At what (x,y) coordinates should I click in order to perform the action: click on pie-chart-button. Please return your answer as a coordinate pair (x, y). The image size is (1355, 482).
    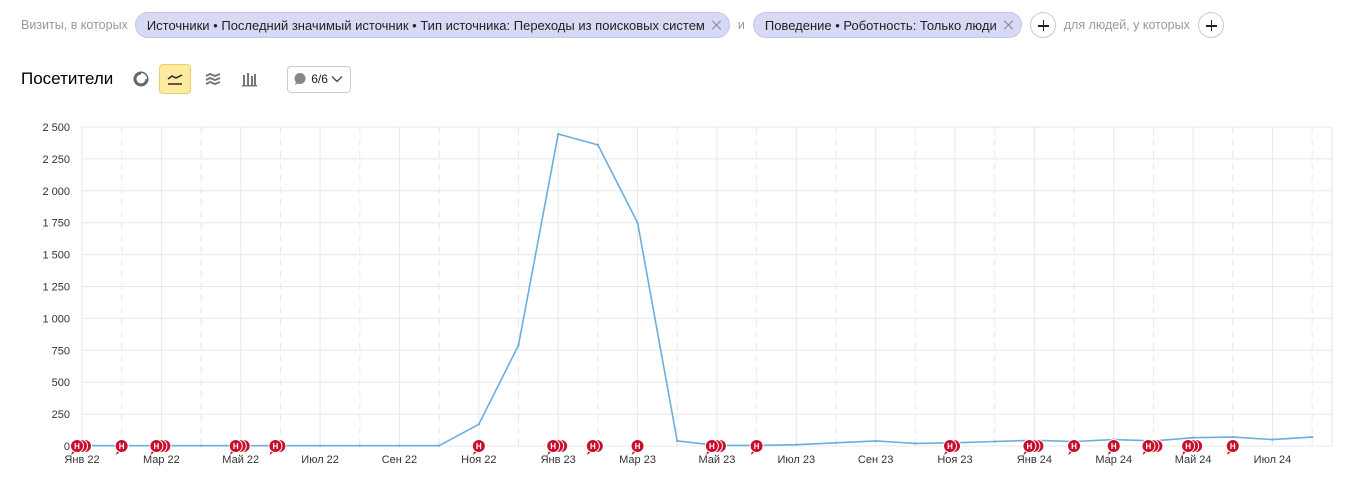
    Looking at the image, I should click on (141, 79).